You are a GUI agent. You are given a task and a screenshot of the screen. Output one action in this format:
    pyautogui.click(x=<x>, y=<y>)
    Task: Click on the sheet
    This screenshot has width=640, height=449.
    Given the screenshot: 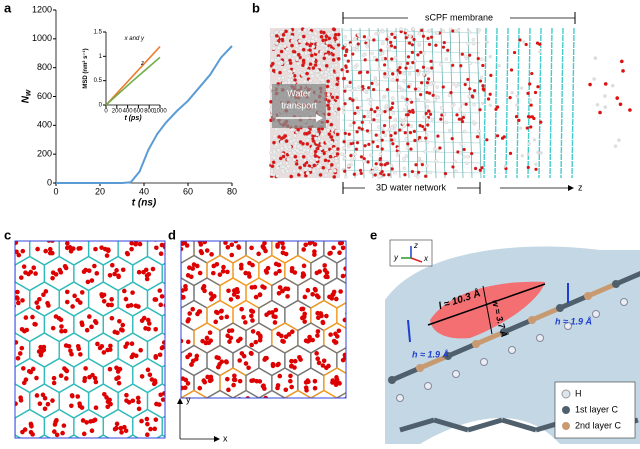 What is the action you would take?
    pyautogui.click(x=507, y=103)
    